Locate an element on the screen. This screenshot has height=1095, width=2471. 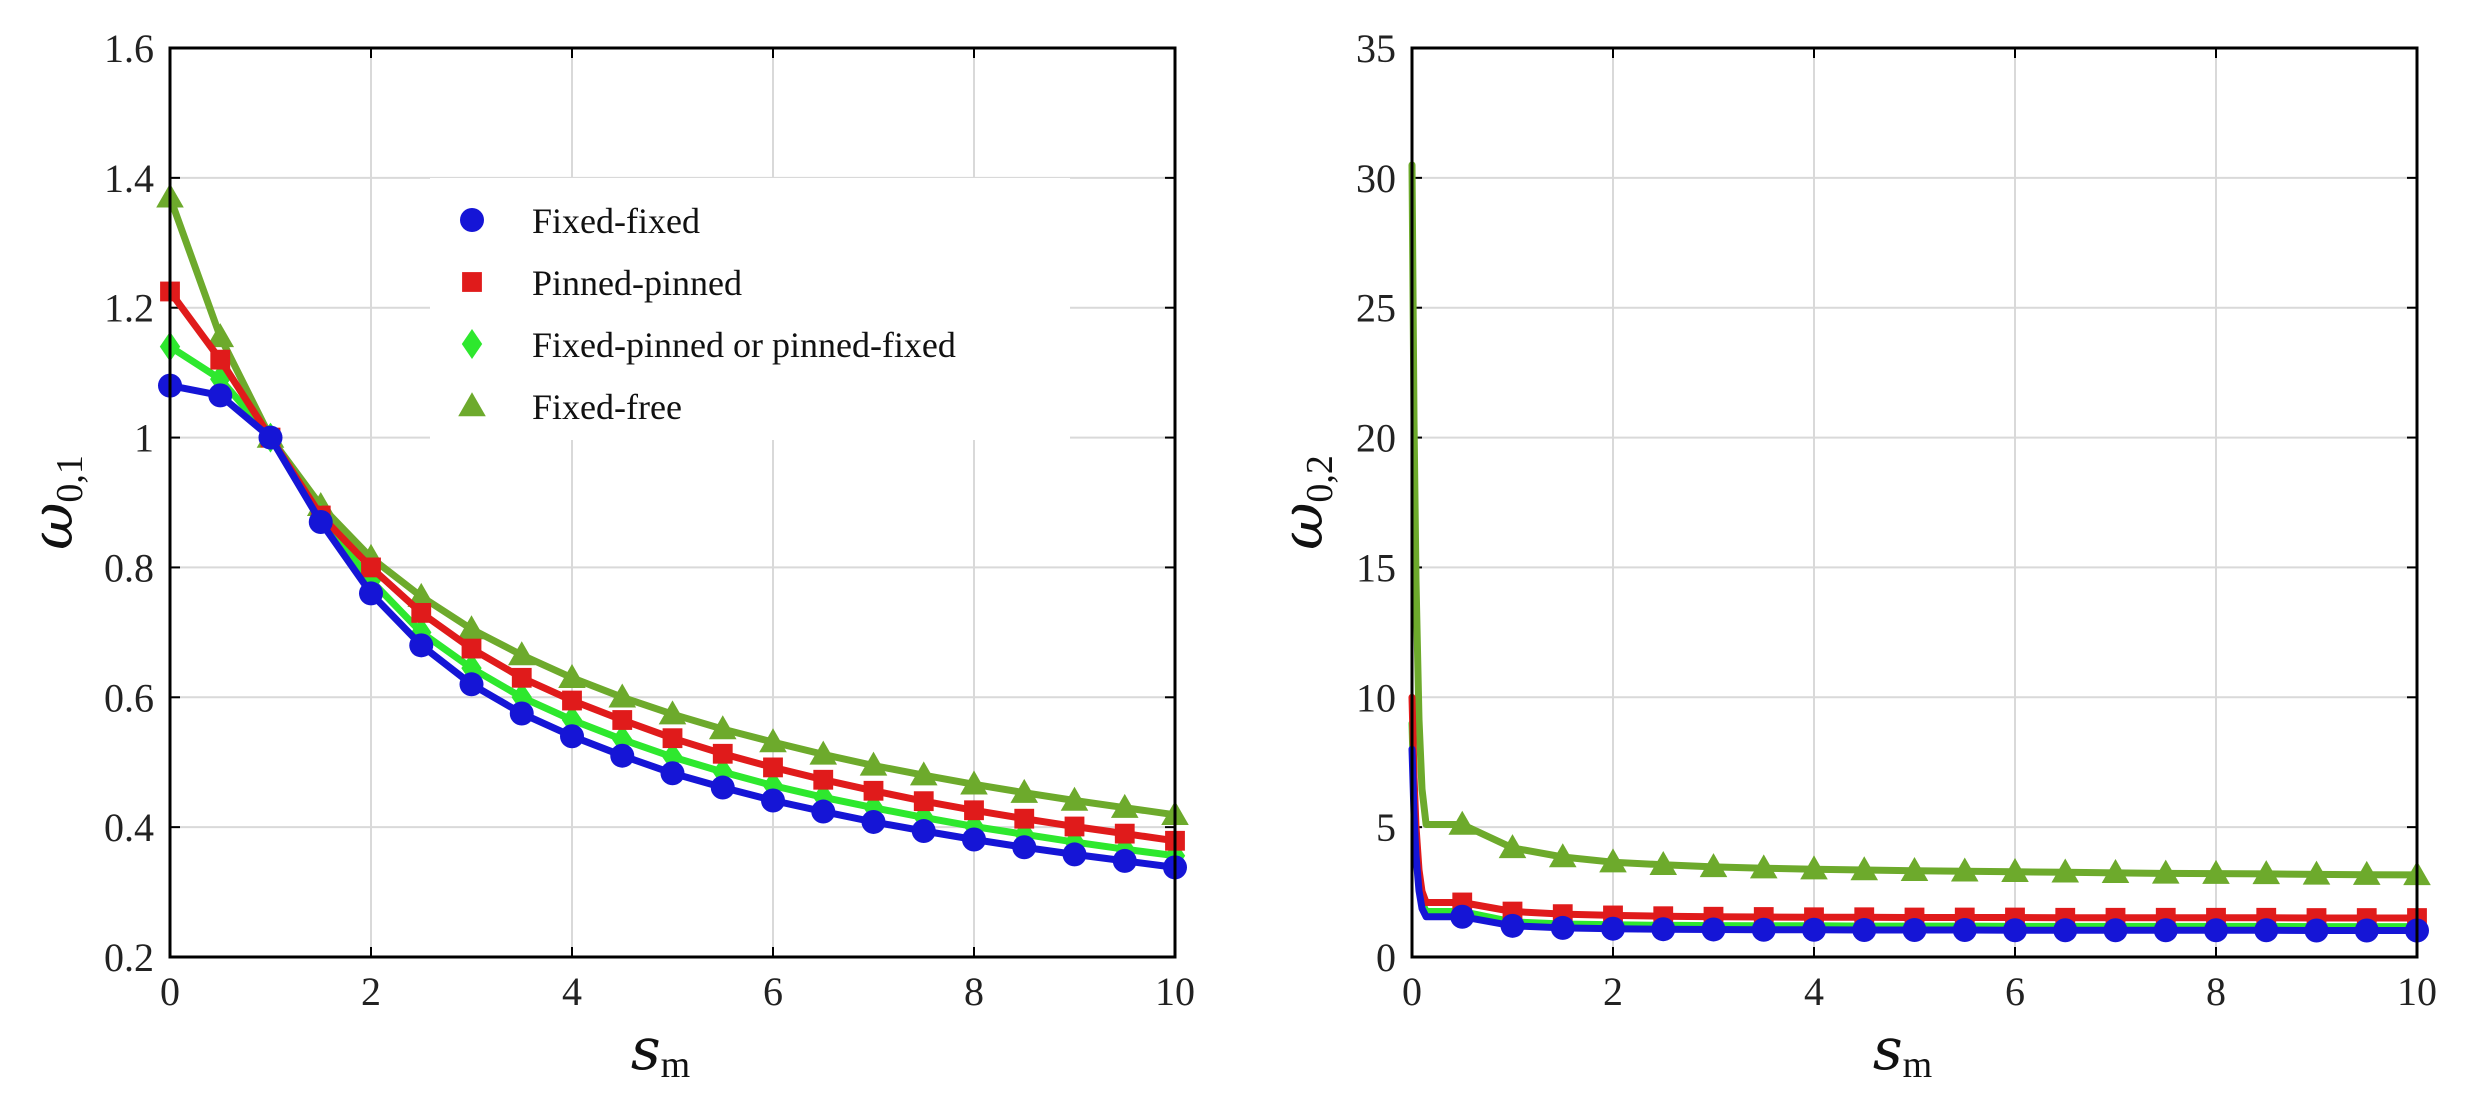
y-tick-label: 1 is located at coordinates (144, 438).